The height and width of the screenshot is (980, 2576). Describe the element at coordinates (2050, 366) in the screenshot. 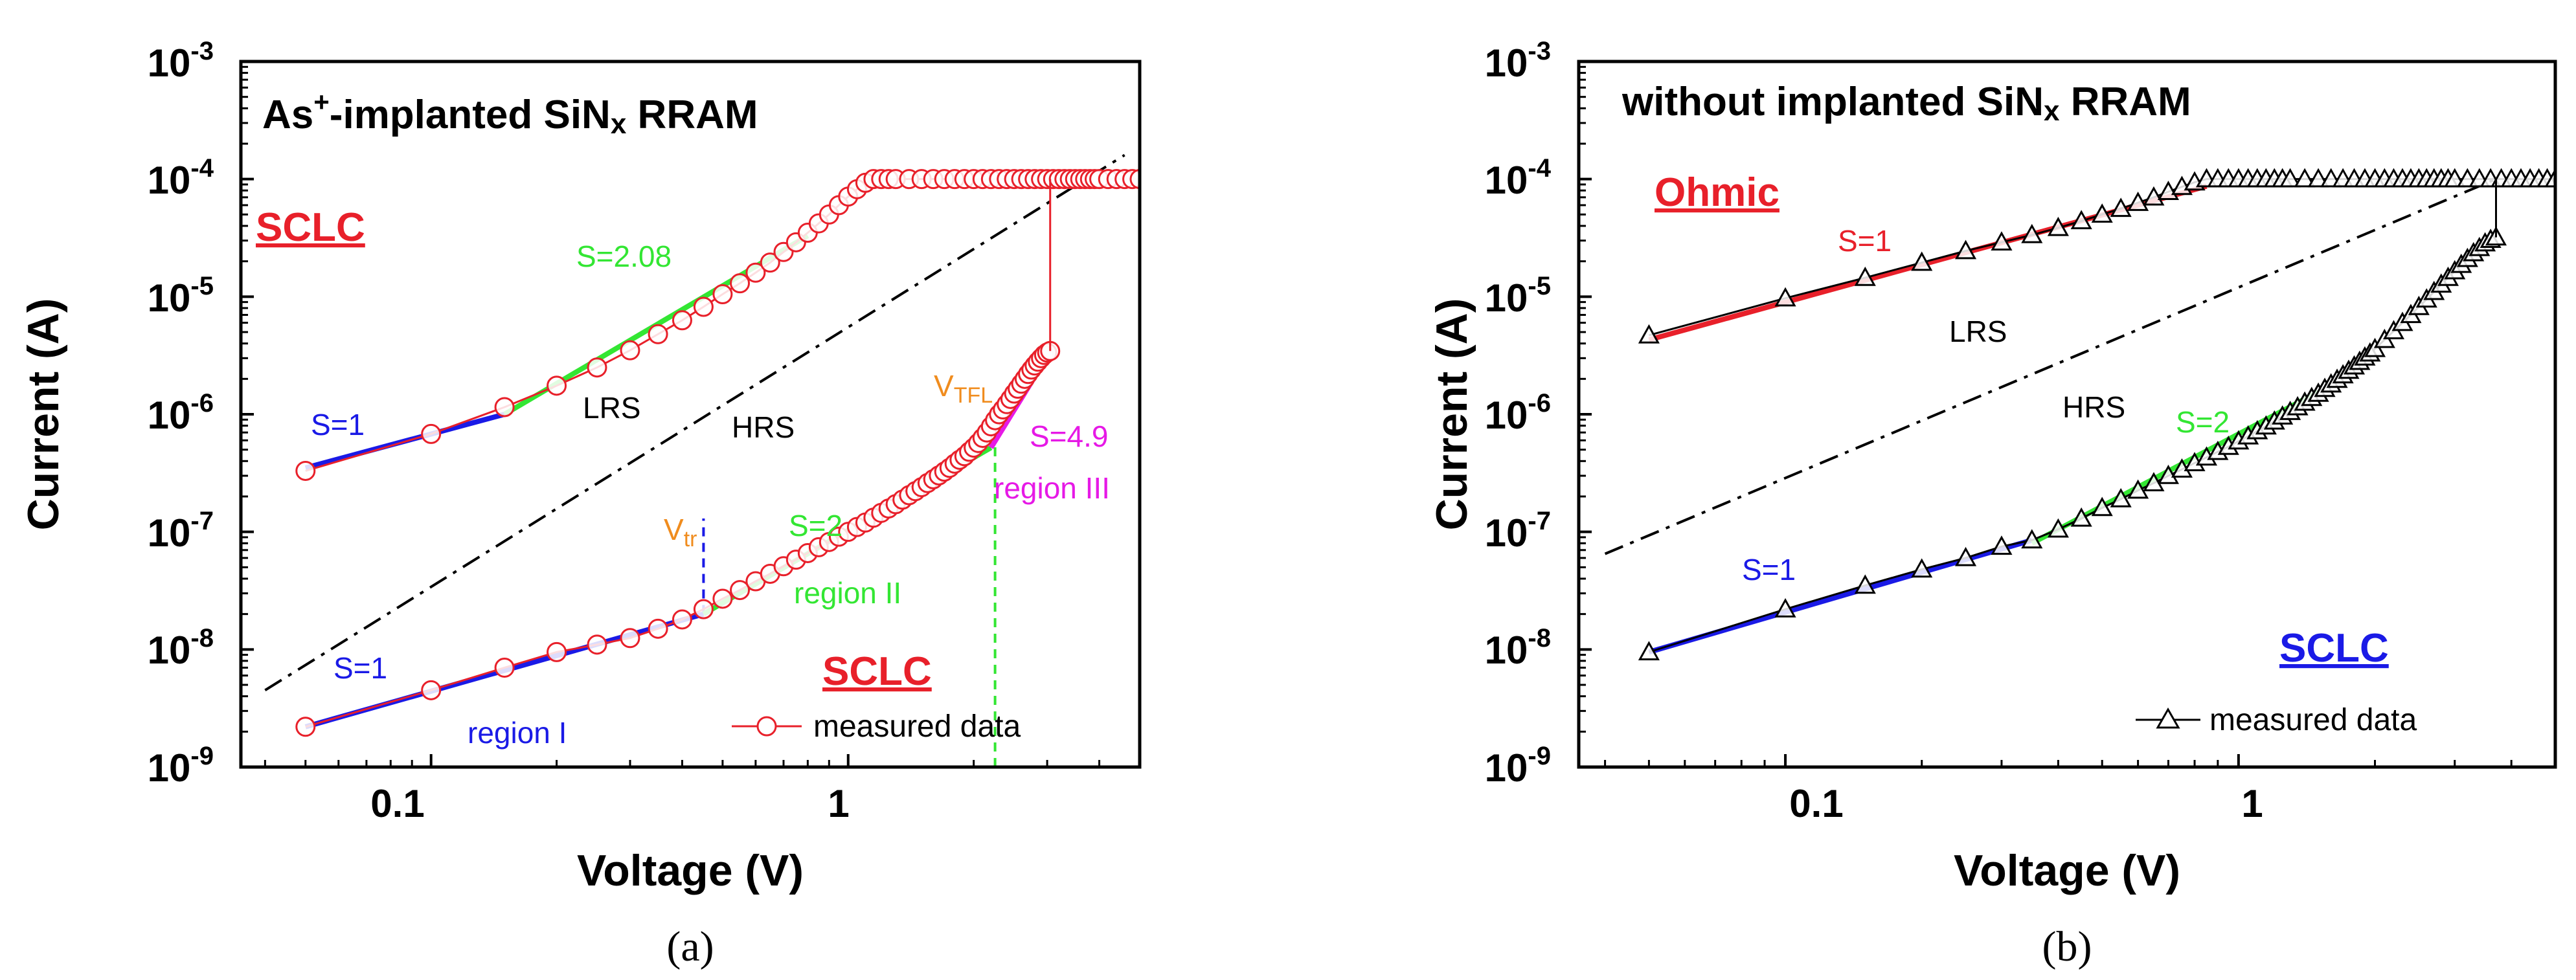

I see `hrs-guide-line` at that location.